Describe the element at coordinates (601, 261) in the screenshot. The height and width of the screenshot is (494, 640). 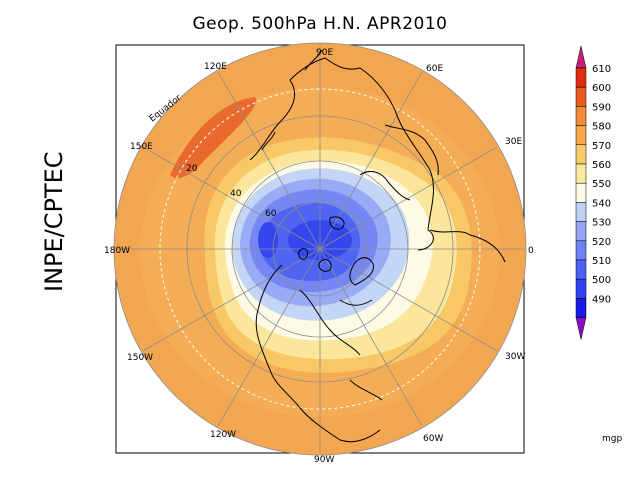
I see `colorbar-tick-label: 510` at that location.